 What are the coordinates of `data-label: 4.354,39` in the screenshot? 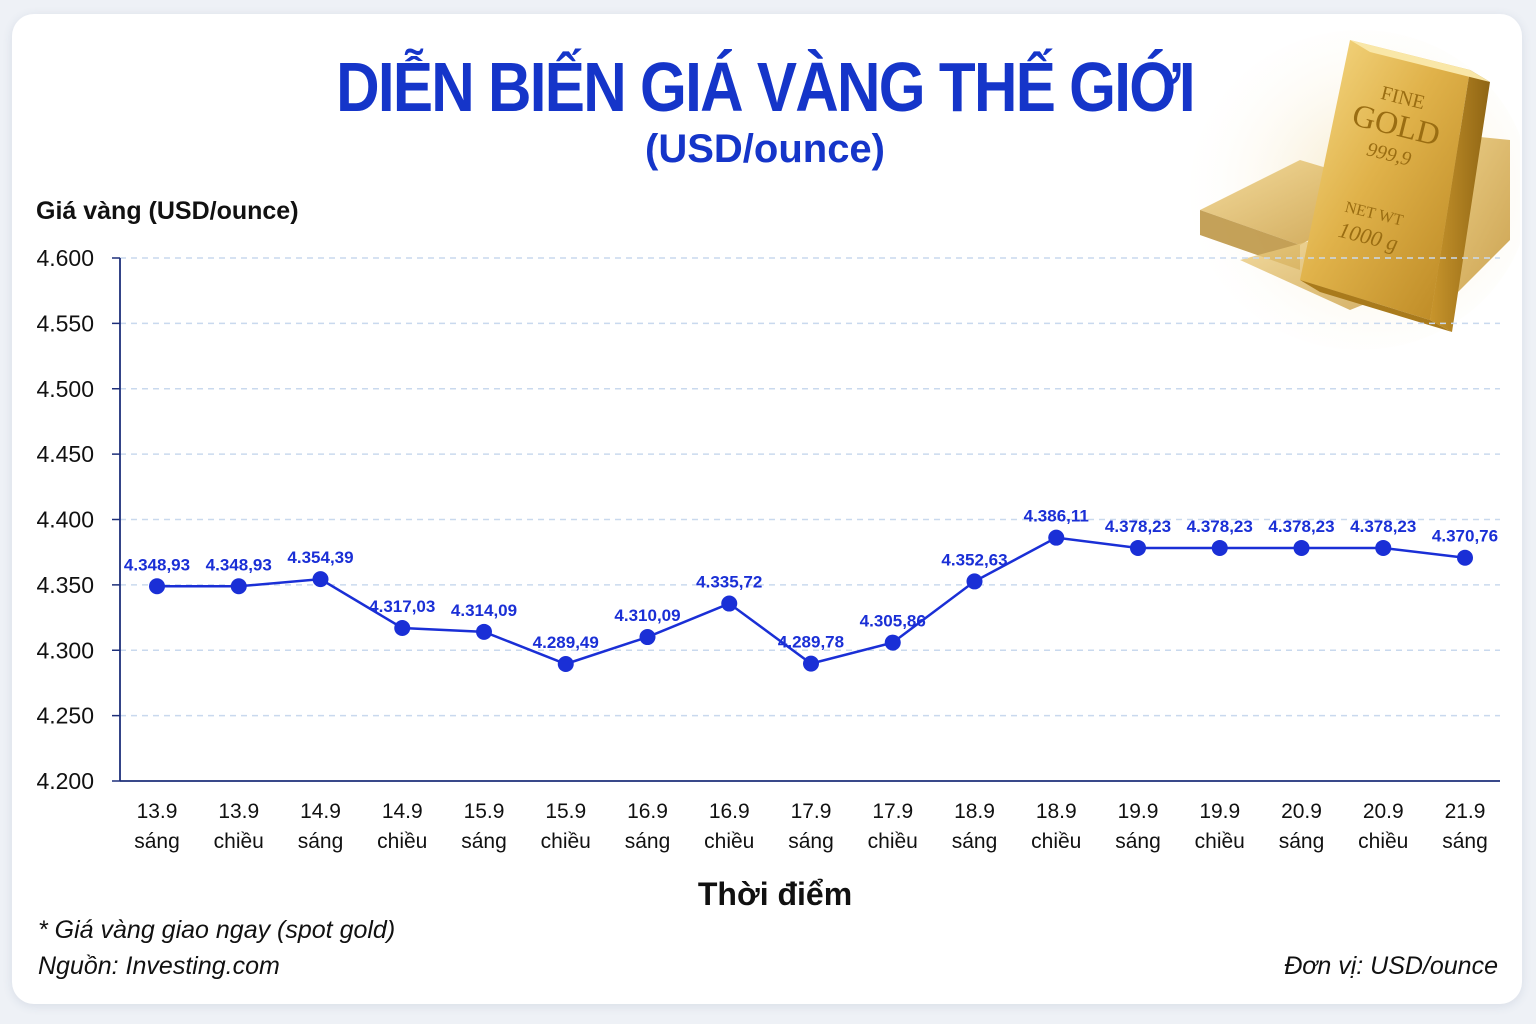 It's located at (320, 557).